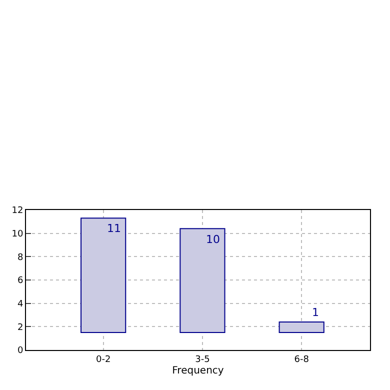 This screenshot has width=390, height=390. I want to click on y-tick-label: 2, so click(20, 327).